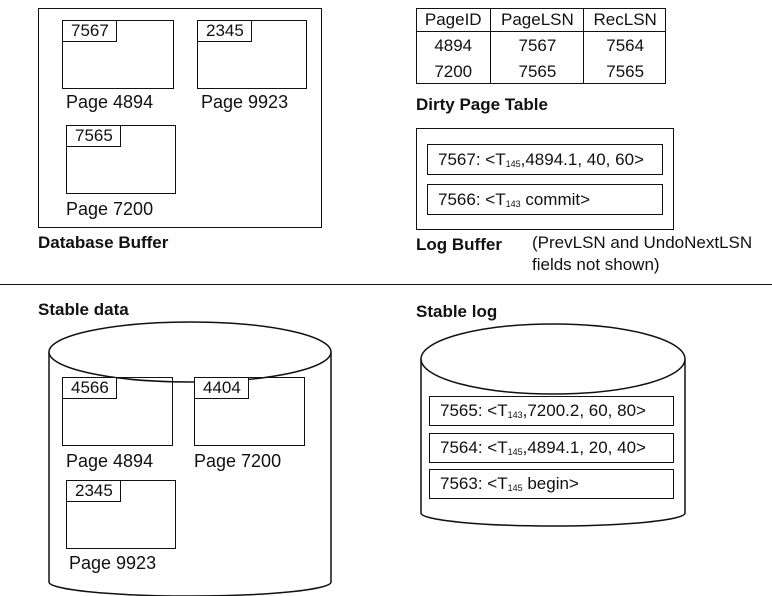 The height and width of the screenshot is (596, 772). I want to click on buffer-page-7200: 7565, so click(121, 159).